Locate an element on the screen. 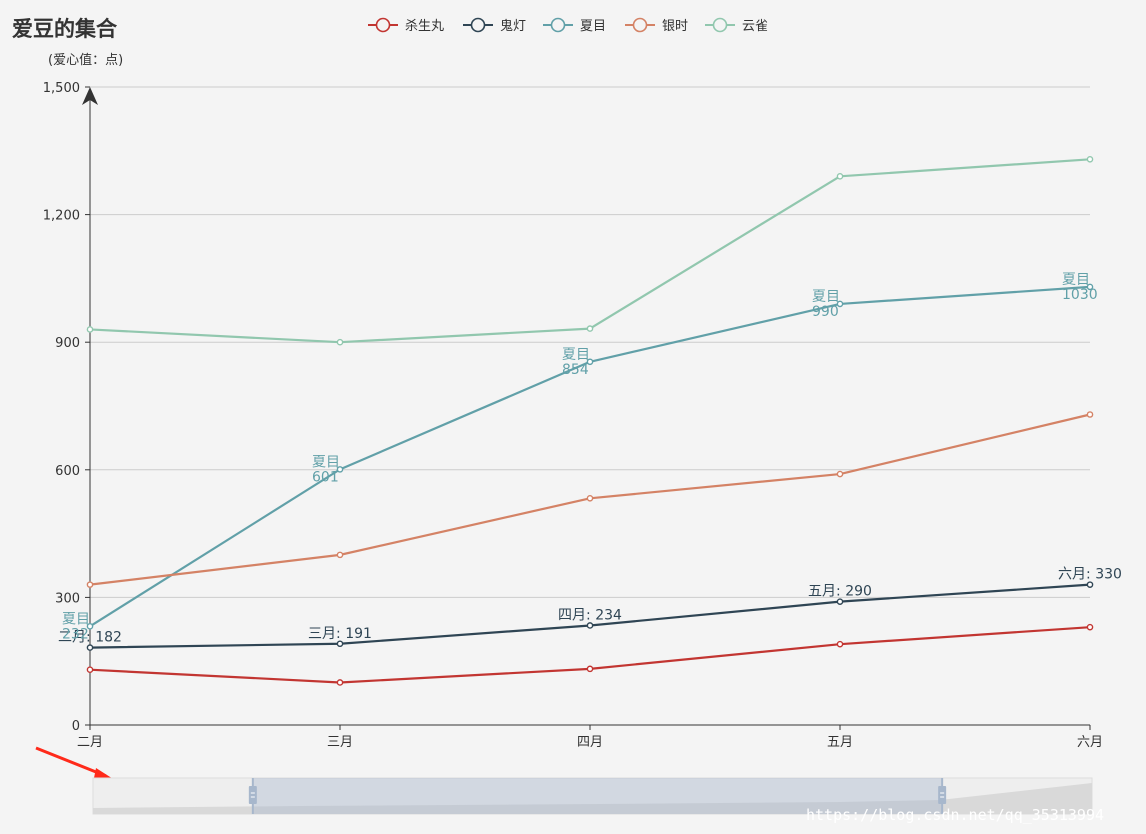 This screenshot has height=834, width=1146. data-label: 六月: 330 is located at coordinates (1090, 575).